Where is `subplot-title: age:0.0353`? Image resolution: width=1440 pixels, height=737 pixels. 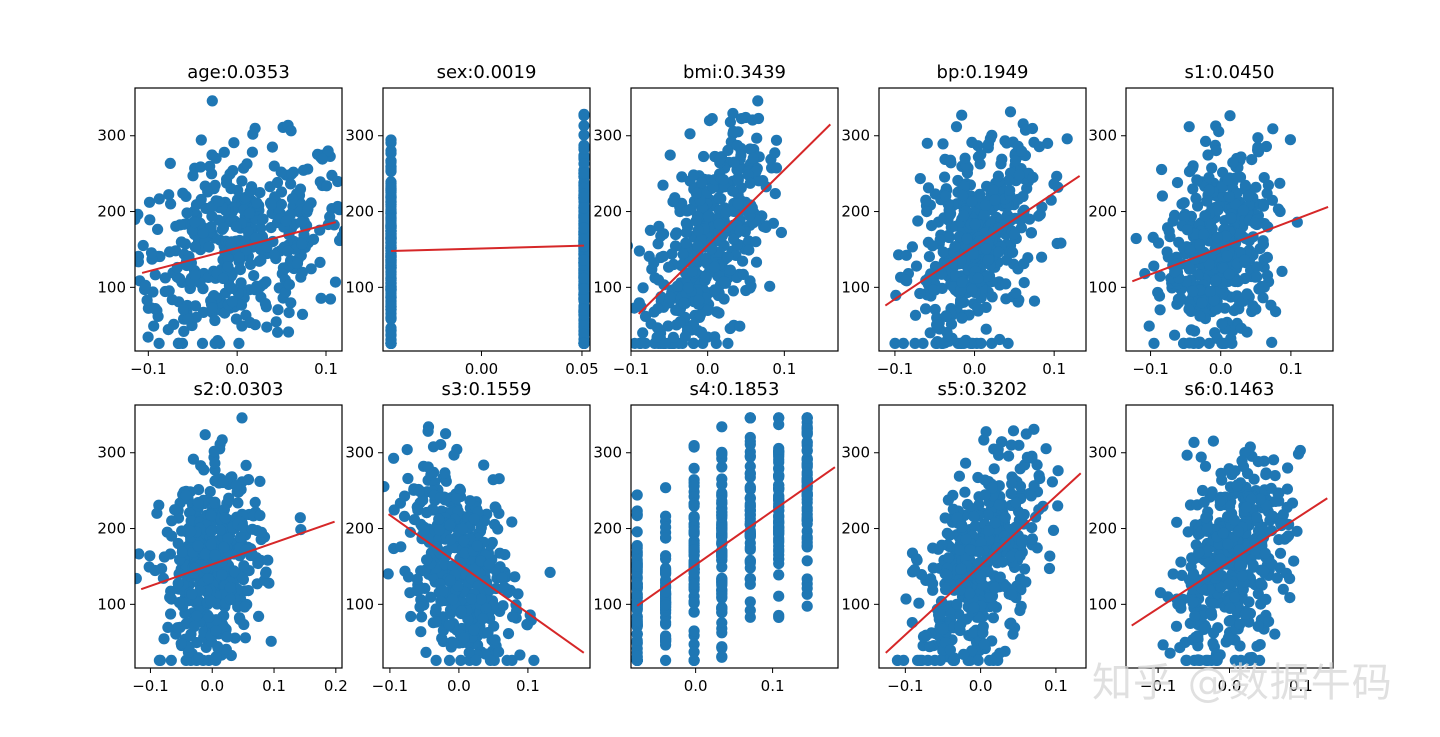 subplot-title: age:0.0353 is located at coordinates (238, 72).